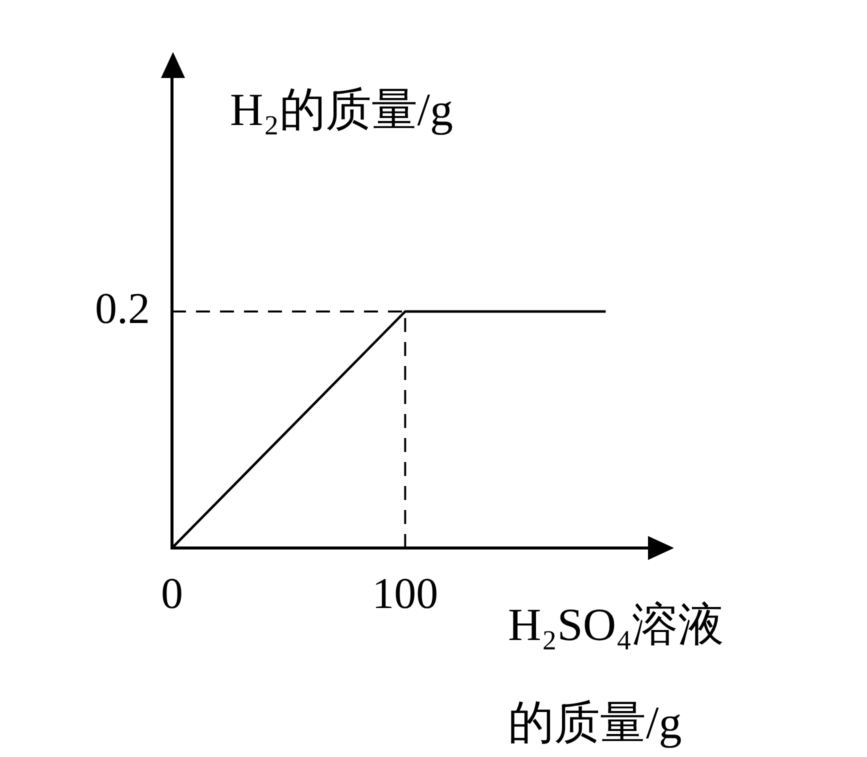 The width and height of the screenshot is (867, 757). I want to click on x-tick-label: 0, so click(172, 593).